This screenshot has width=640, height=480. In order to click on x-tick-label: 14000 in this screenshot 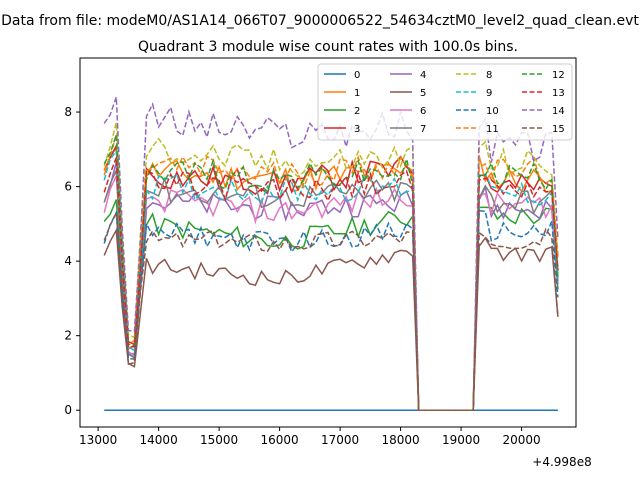, I will do `click(159, 440)`.